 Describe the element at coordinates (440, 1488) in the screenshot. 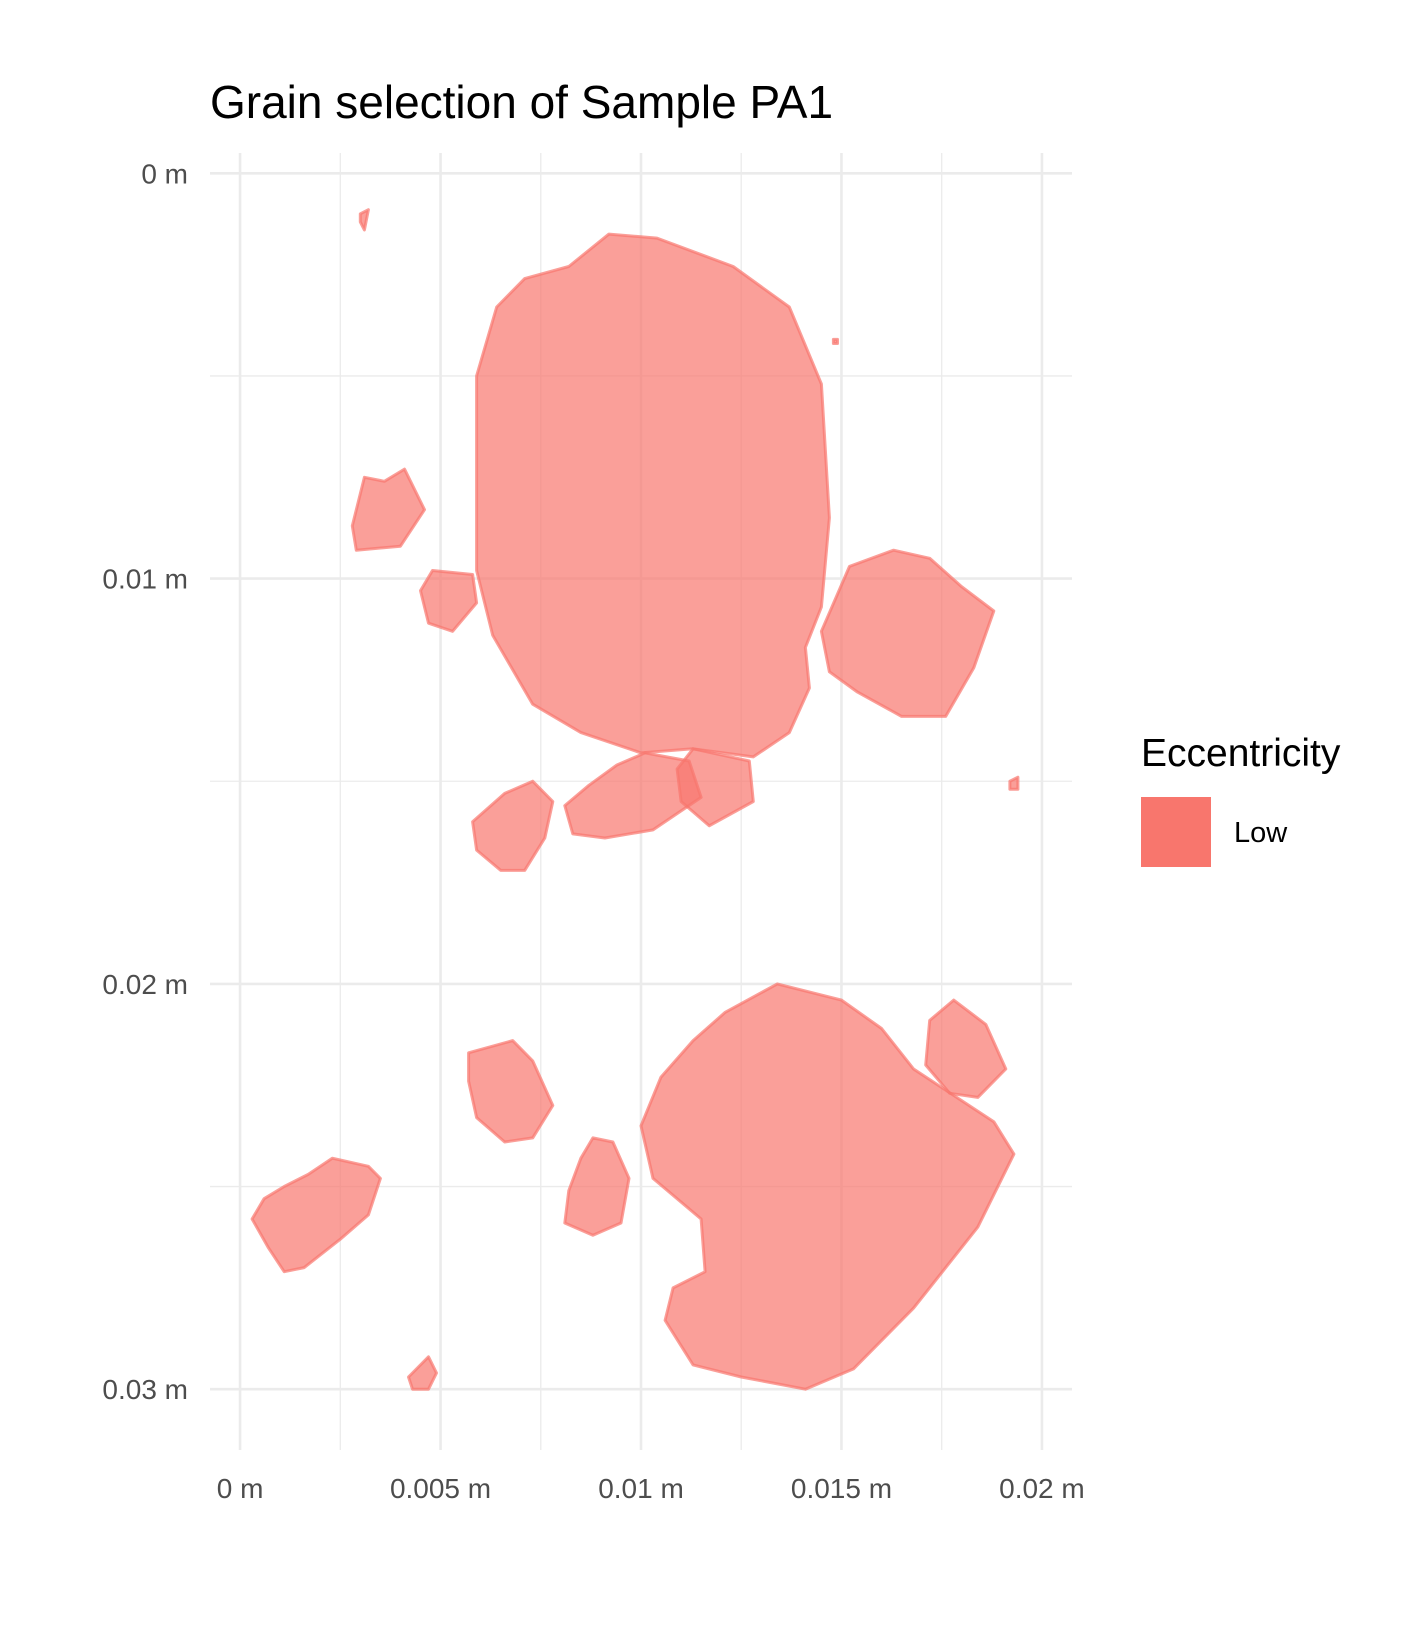

I see `x-tick-label: 0.005 m` at that location.